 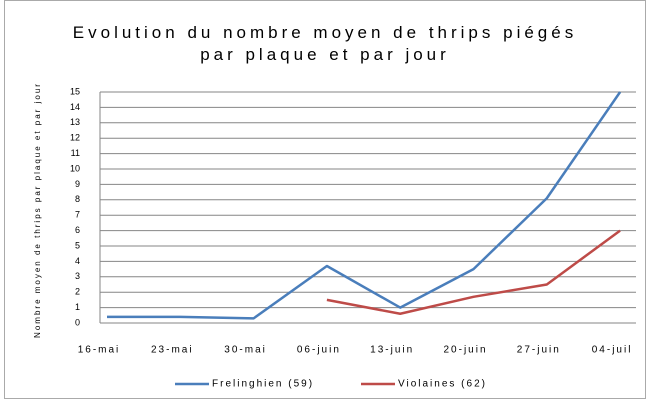 I want to click on series-line, so click(x=473, y=272).